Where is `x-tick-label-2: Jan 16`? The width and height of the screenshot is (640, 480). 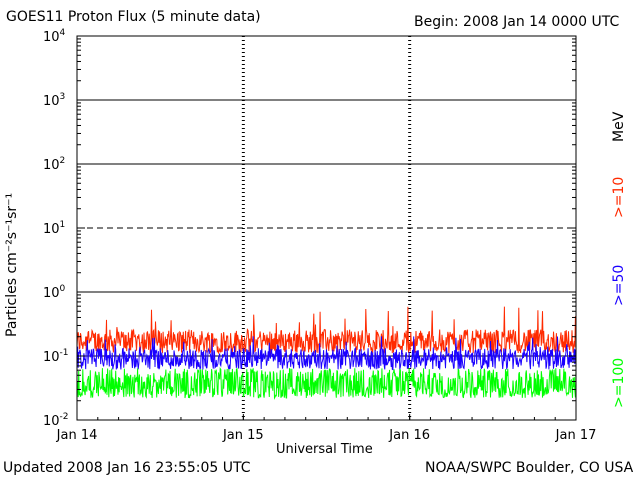
x-tick-label-2: Jan 16 is located at coordinates (409, 435).